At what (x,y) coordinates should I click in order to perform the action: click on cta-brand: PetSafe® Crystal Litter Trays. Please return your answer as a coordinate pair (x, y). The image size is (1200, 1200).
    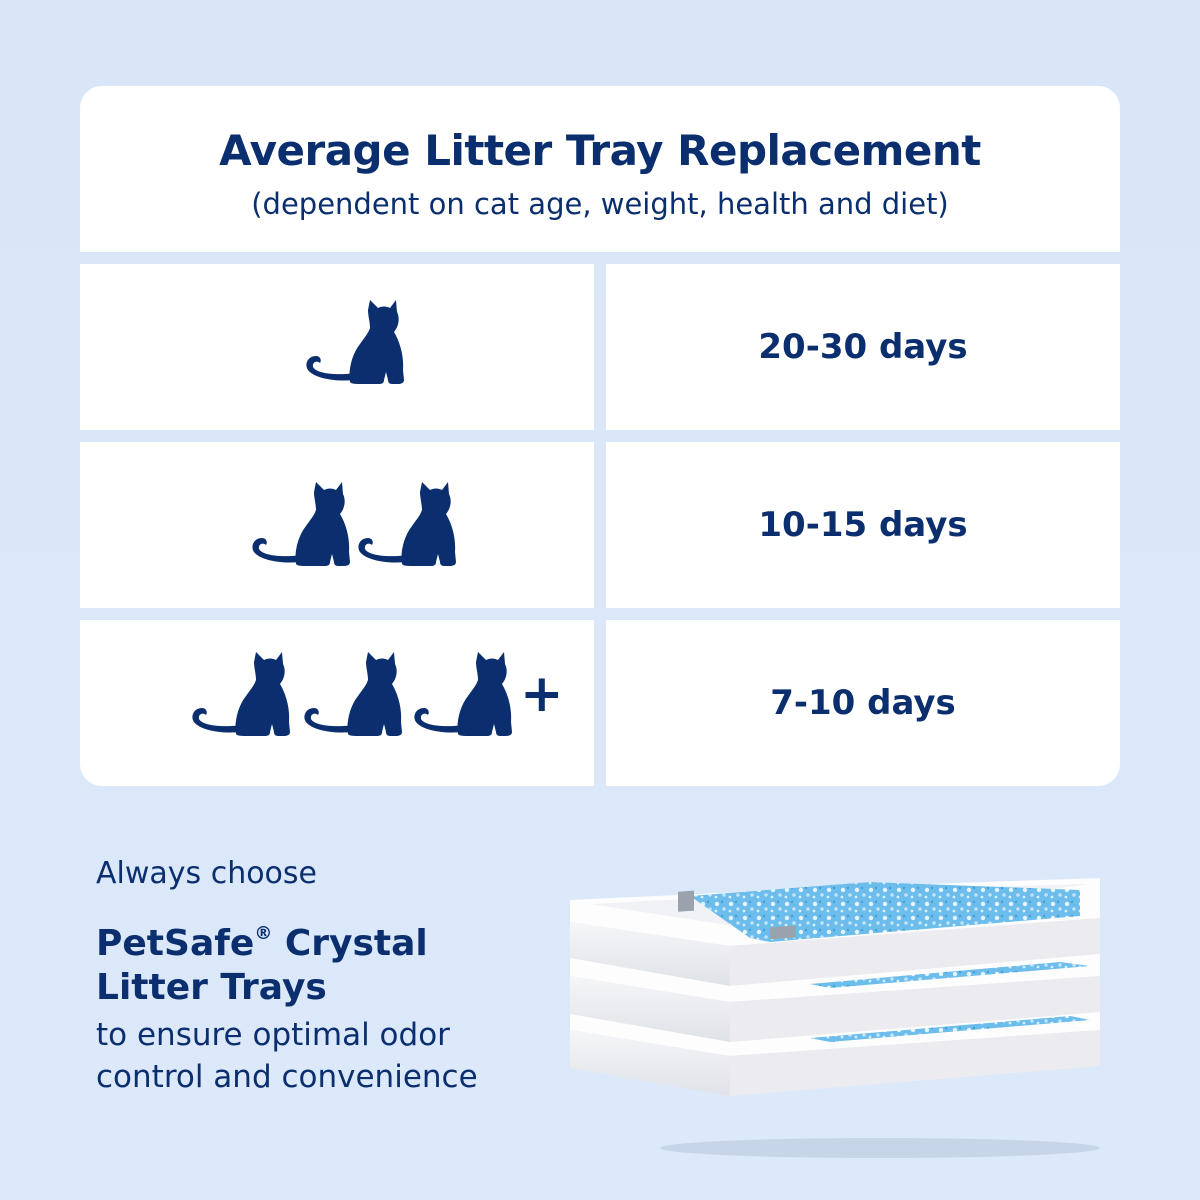
    Looking at the image, I should click on (262, 961).